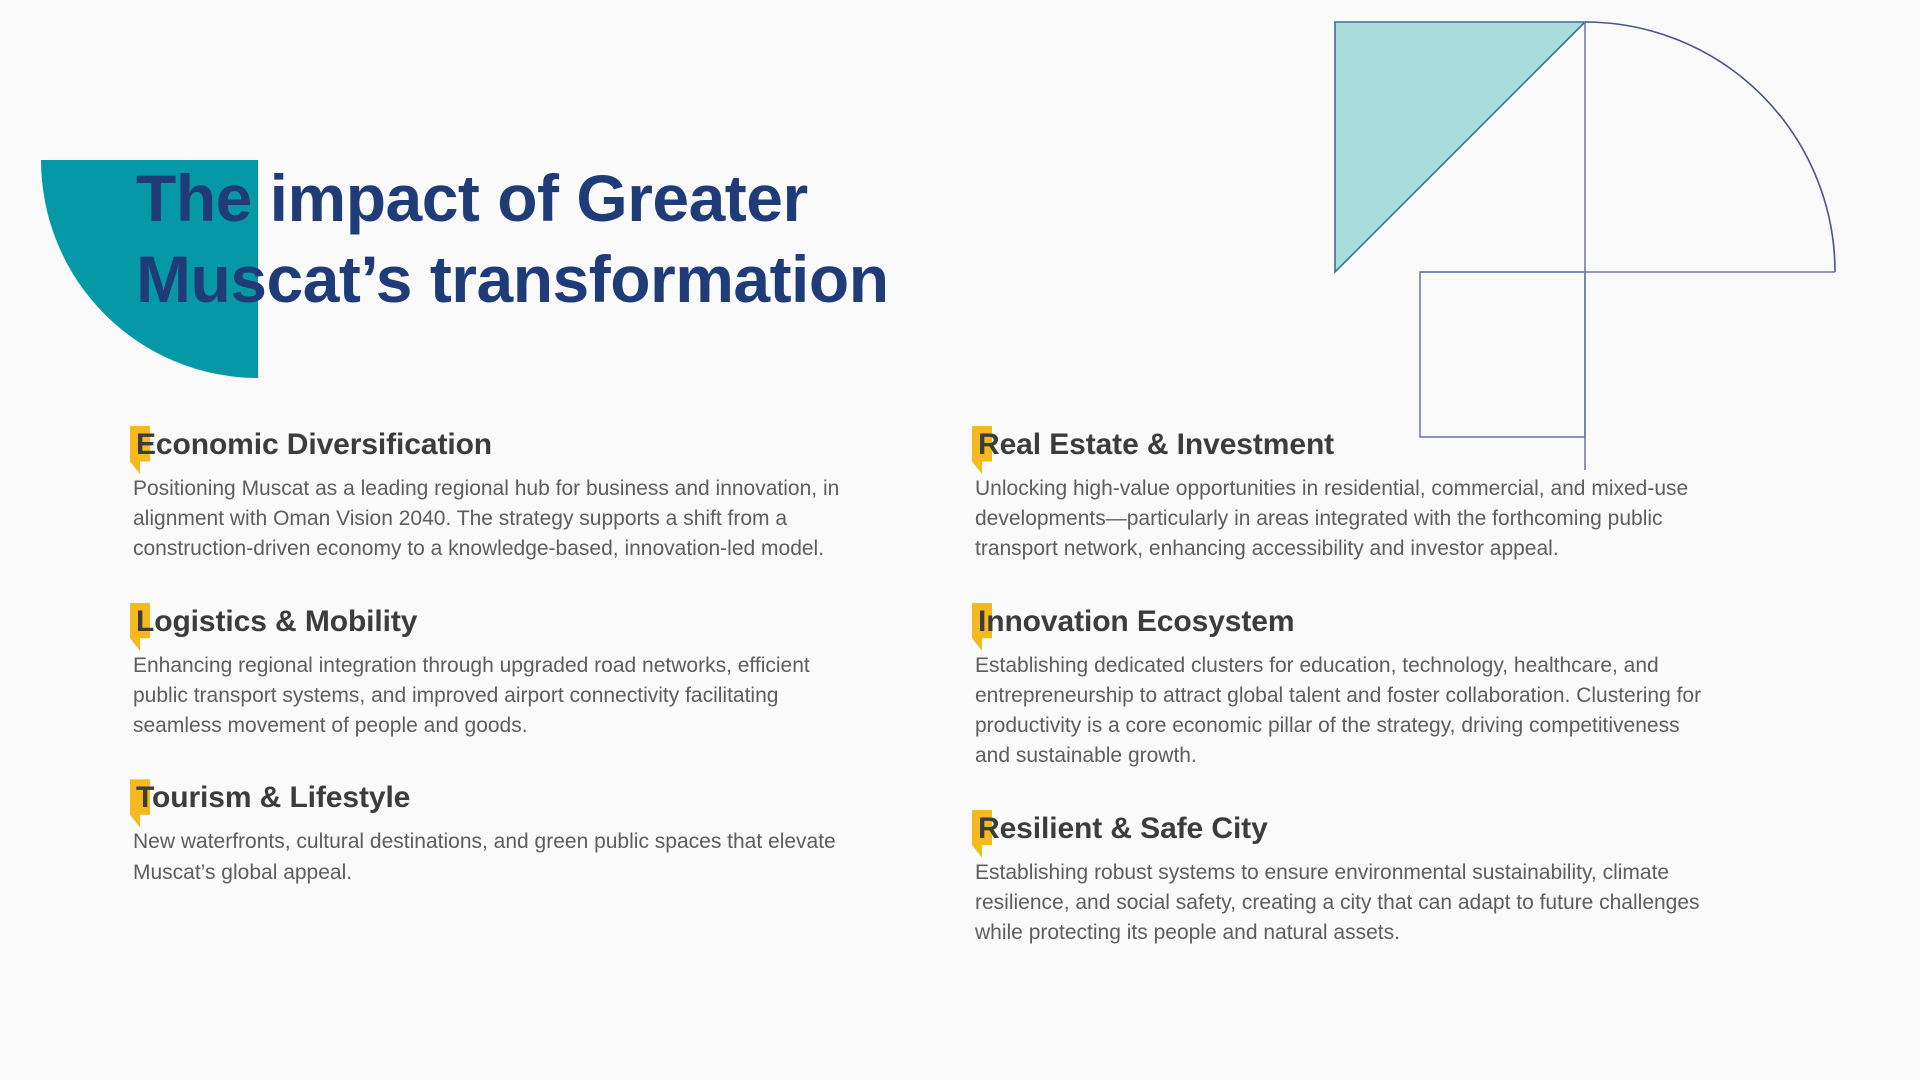 This screenshot has height=1080, width=1920. Describe the element at coordinates (1710, 147) in the screenshot. I see `quarter-arc` at that location.